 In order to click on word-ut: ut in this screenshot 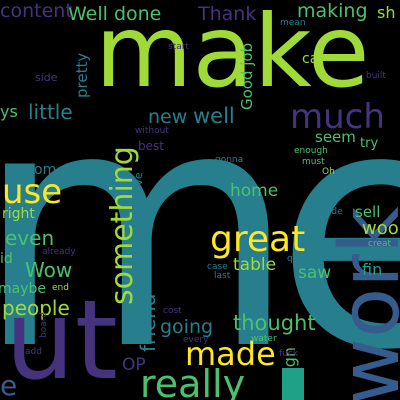, I will do `click(61, 338)`.